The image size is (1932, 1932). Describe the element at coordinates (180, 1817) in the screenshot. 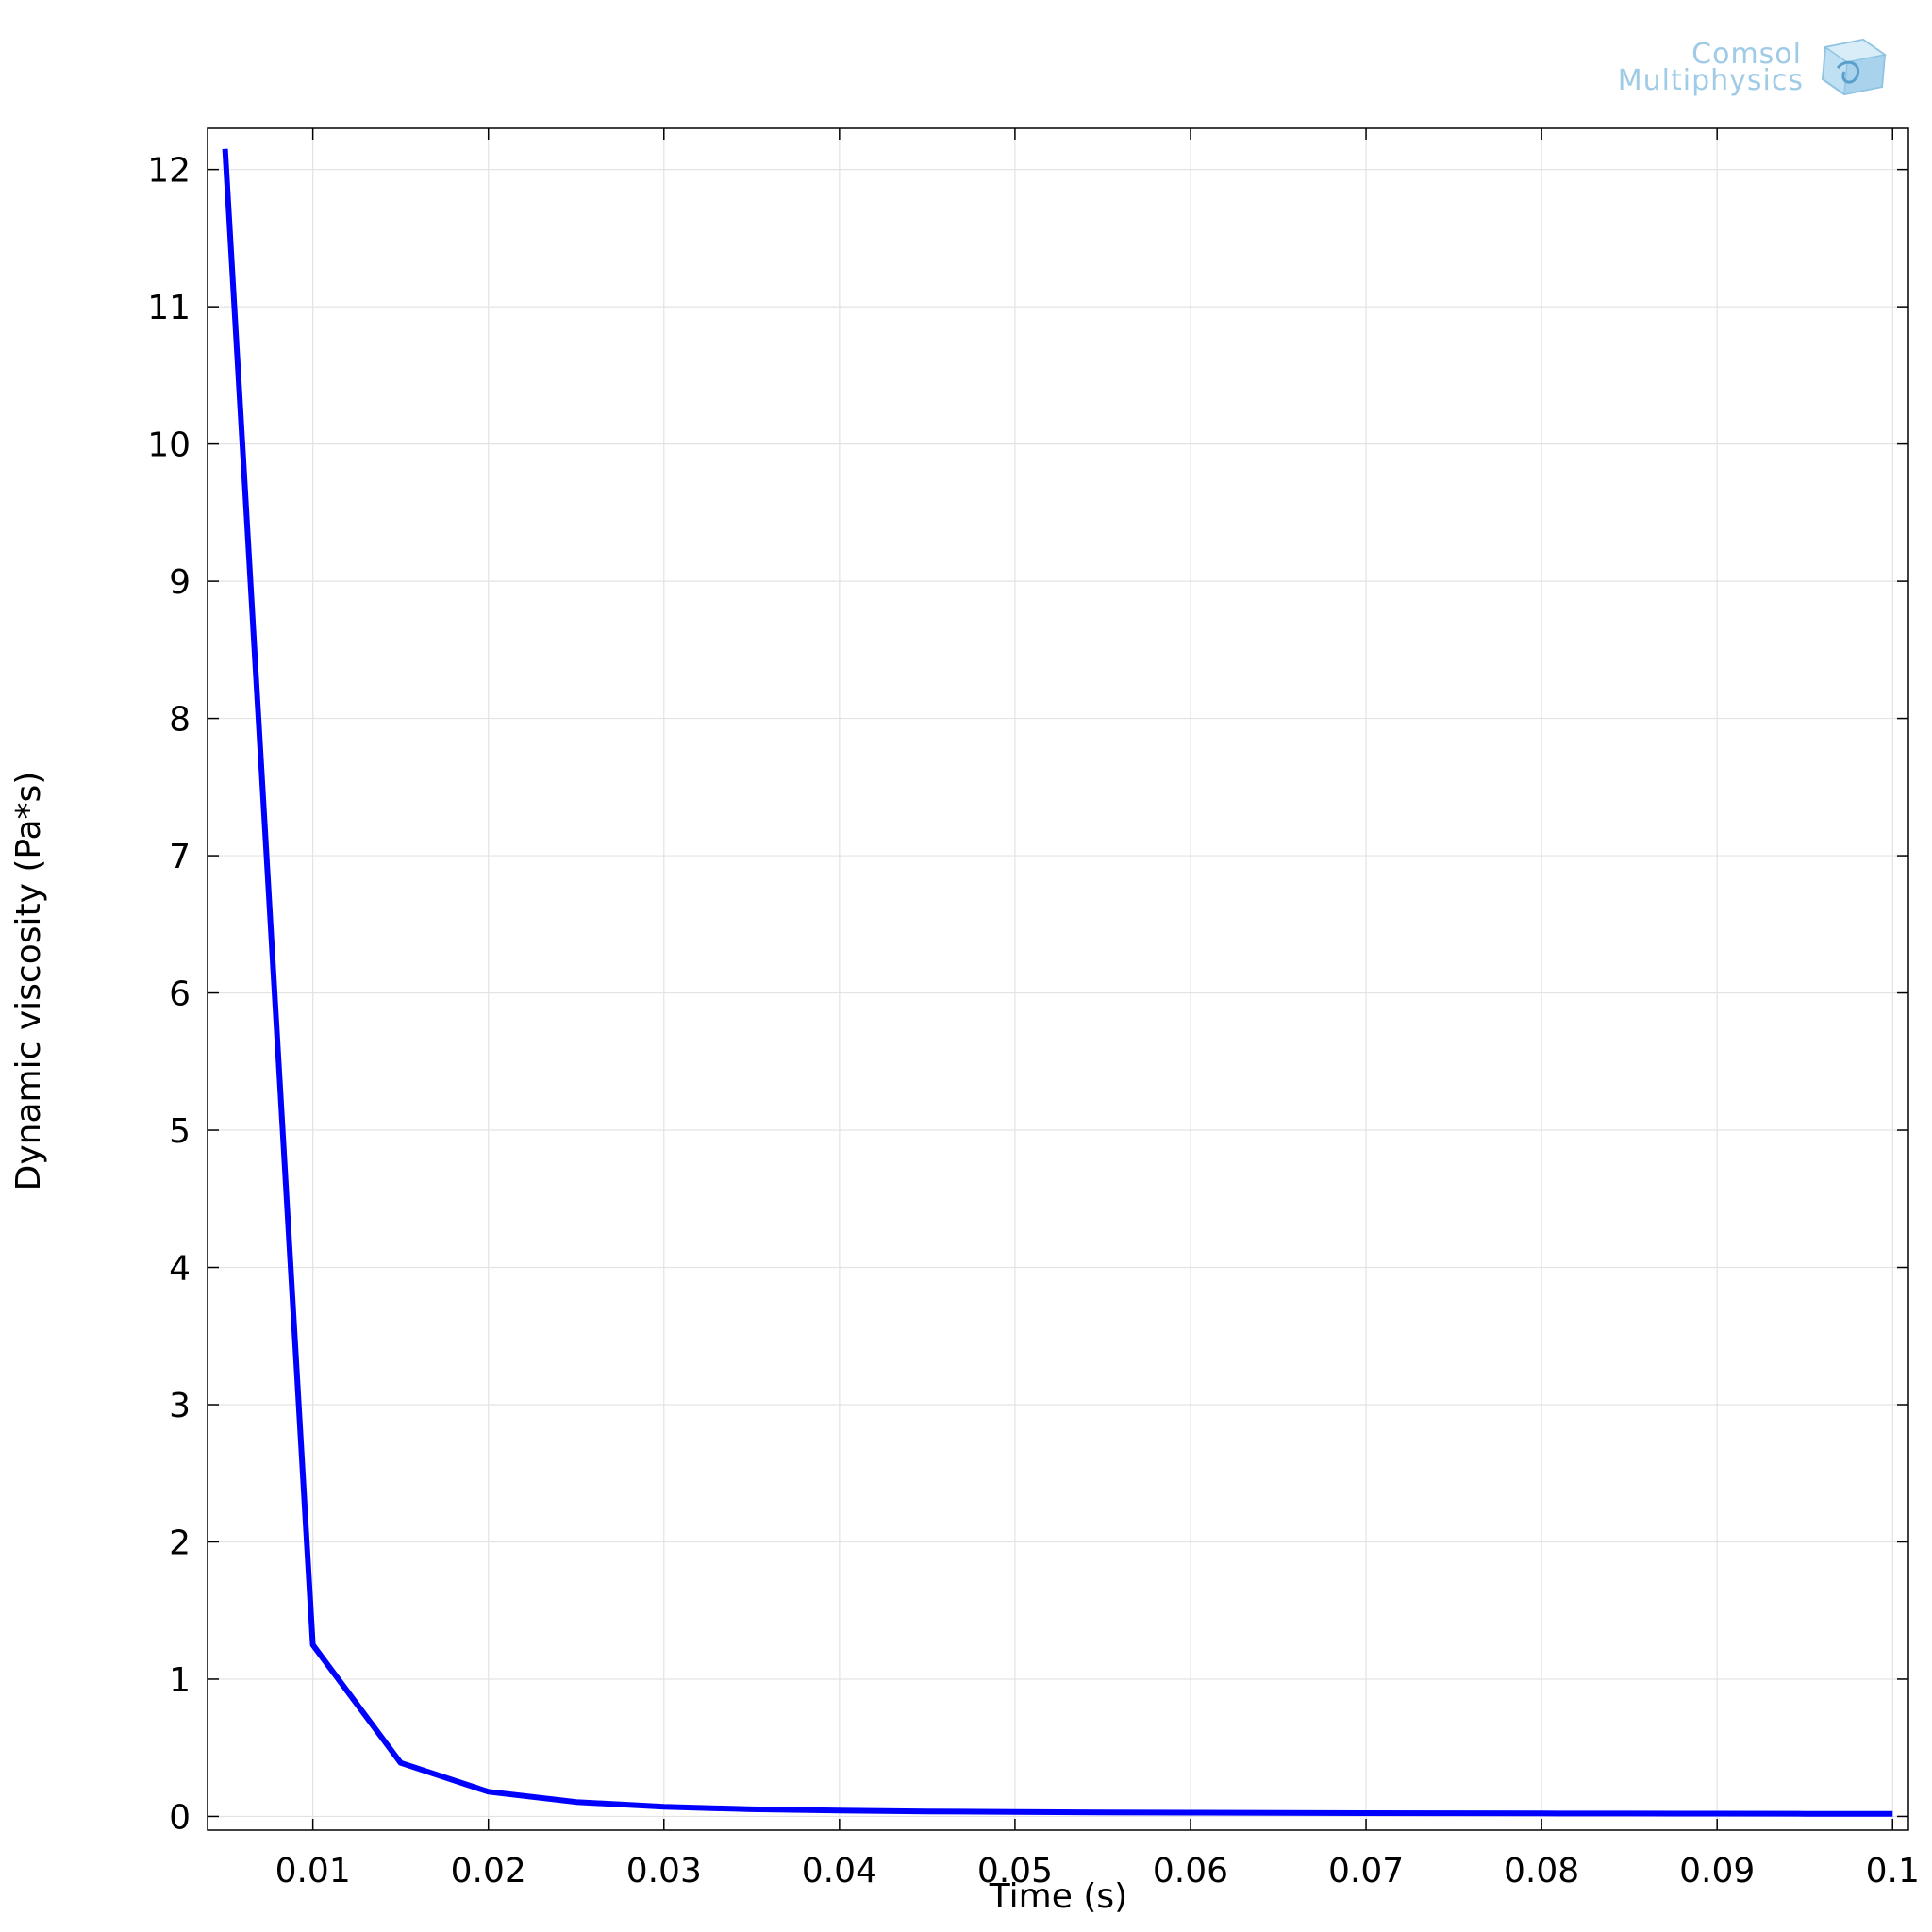

I see `y-tick-label: 0` at that location.